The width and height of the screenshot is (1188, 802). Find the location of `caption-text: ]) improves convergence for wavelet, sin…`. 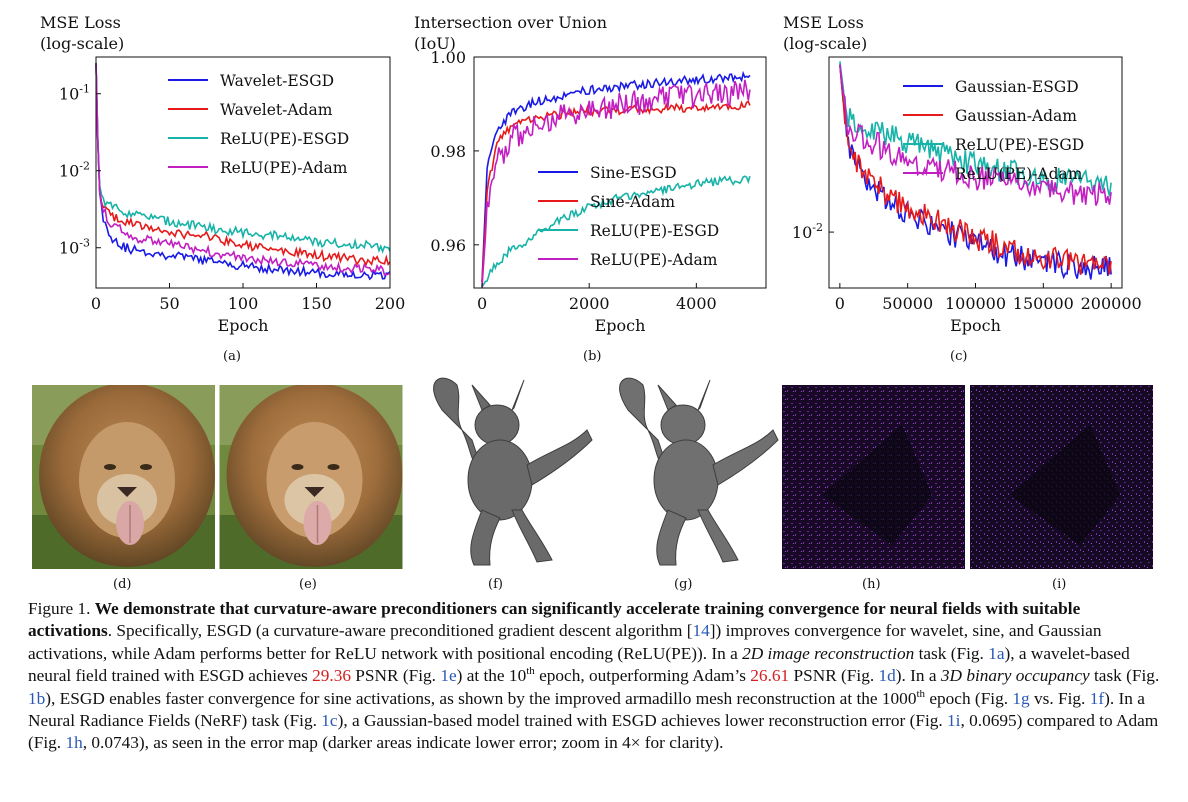

caption-text: ]) improves convergence for wavelet, sin… is located at coordinates (565, 642).